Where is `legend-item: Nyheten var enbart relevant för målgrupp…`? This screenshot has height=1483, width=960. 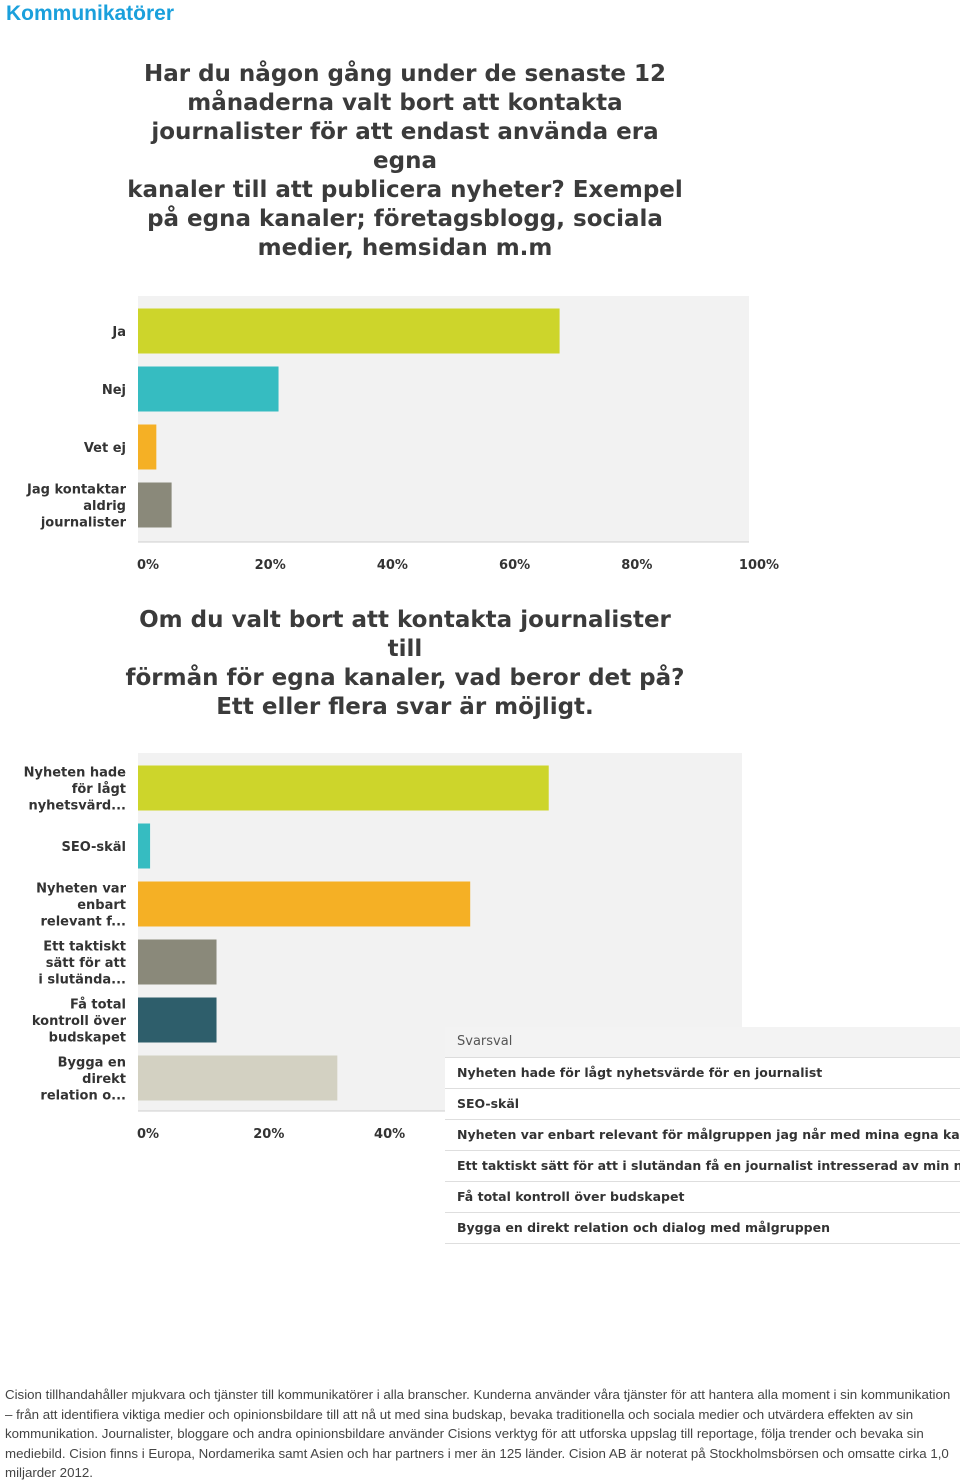
legend-item: Nyheten var enbart relevant för målgrupp… is located at coordinates (702, 1135).